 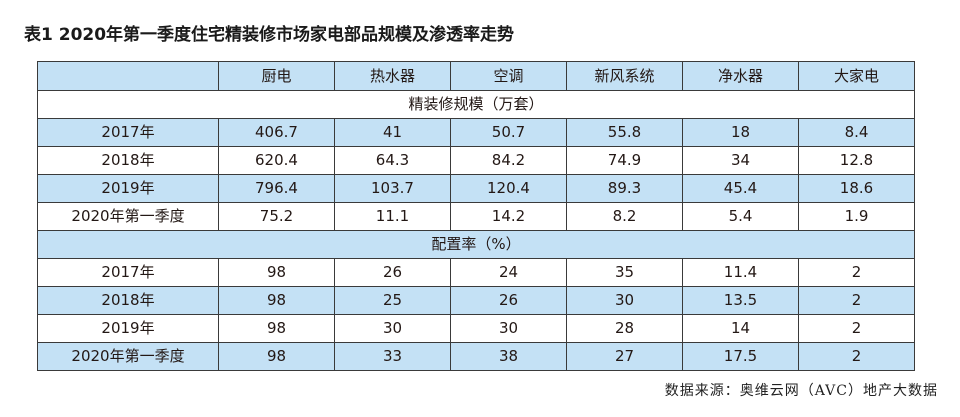 I want to click on table-cell: 796.4, so click(x=276, y=188).